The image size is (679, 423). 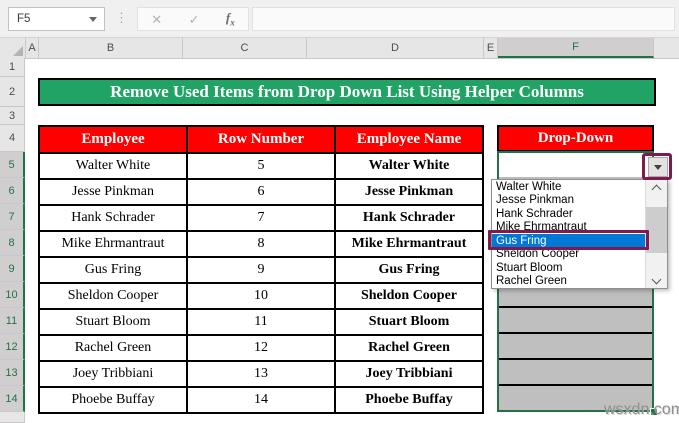 What do you see at coordinates (656, 187) in the screenshot?
I see `scroll-up-button` at bounding box center [656, 187].